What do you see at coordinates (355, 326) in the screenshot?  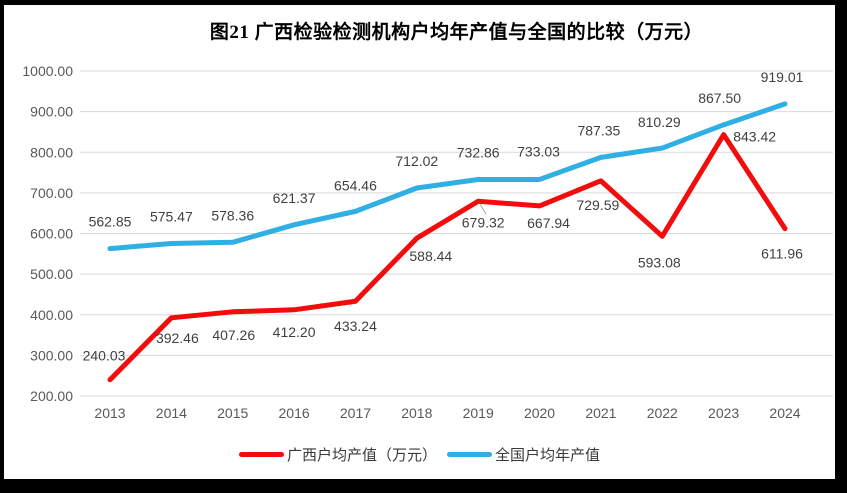 I see `data-label: 433.24` at bounding box center [355, 326].